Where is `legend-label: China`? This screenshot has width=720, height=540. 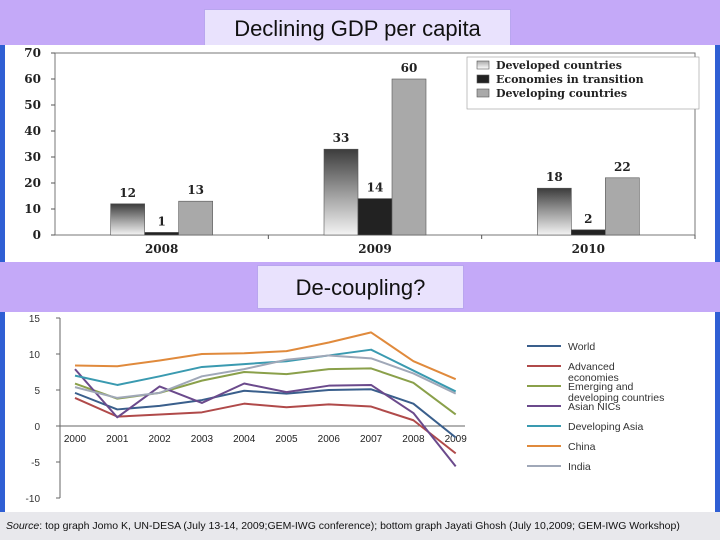 legend-label: China is located at coordinates (582, 447).